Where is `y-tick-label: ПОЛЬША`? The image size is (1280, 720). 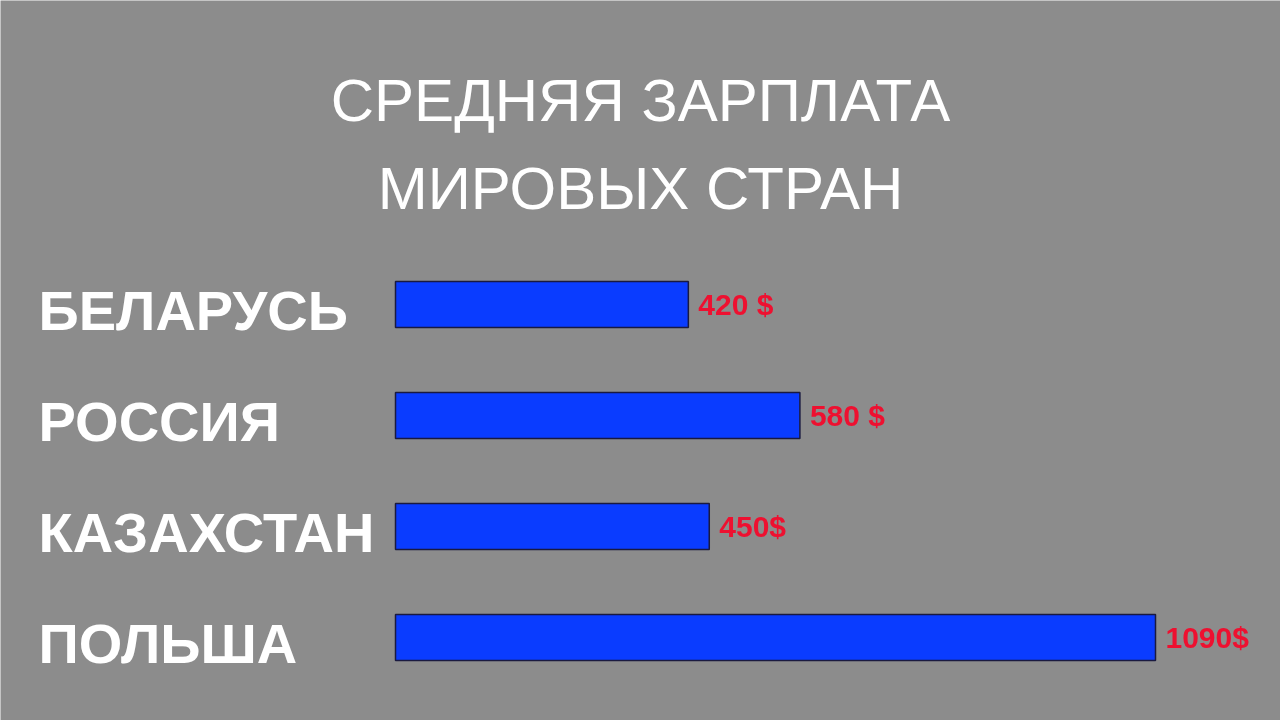
y-tick-label: ПОЛЬША is located at coordinates (168, 643).